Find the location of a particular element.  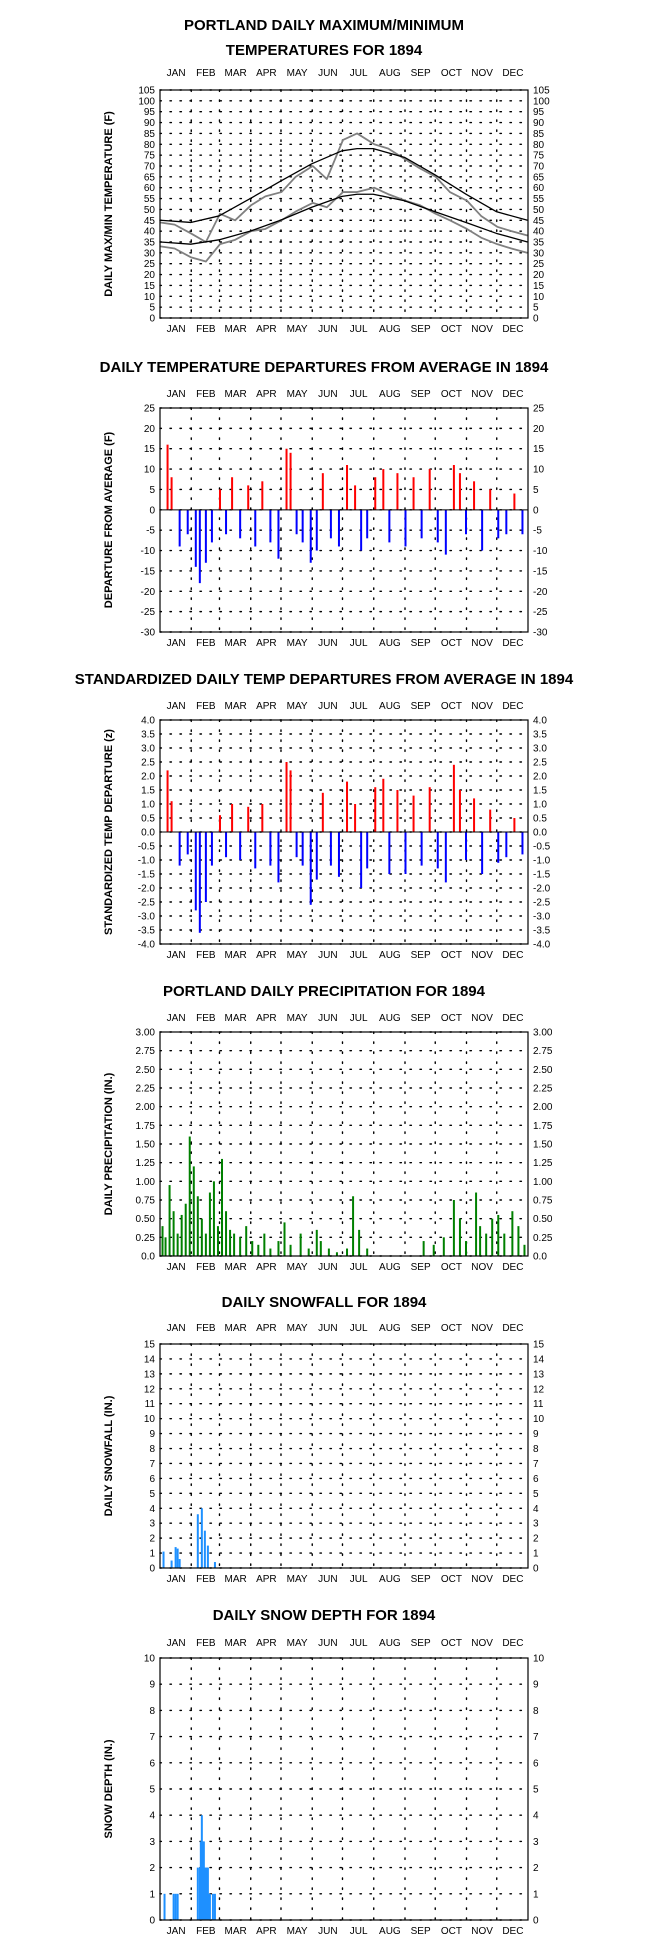

plot-frame is located at coordinates (344, 1789).